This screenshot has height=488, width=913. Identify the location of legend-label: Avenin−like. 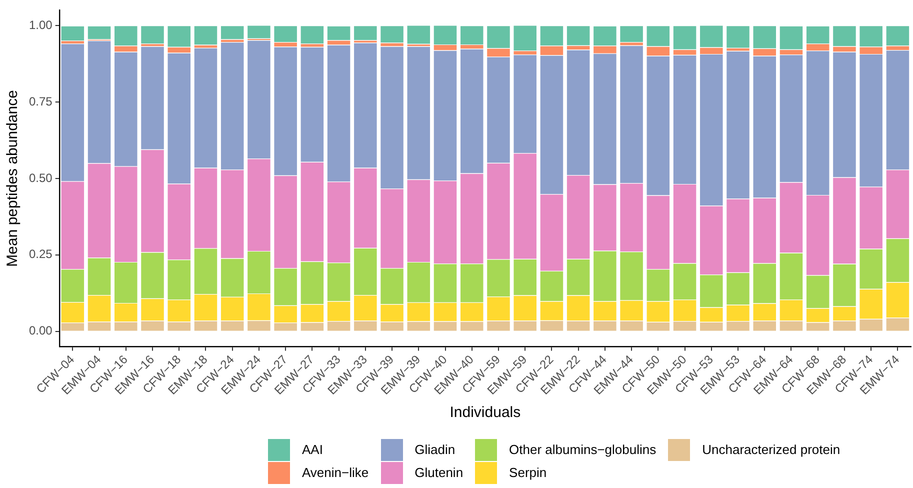
(335, 472).